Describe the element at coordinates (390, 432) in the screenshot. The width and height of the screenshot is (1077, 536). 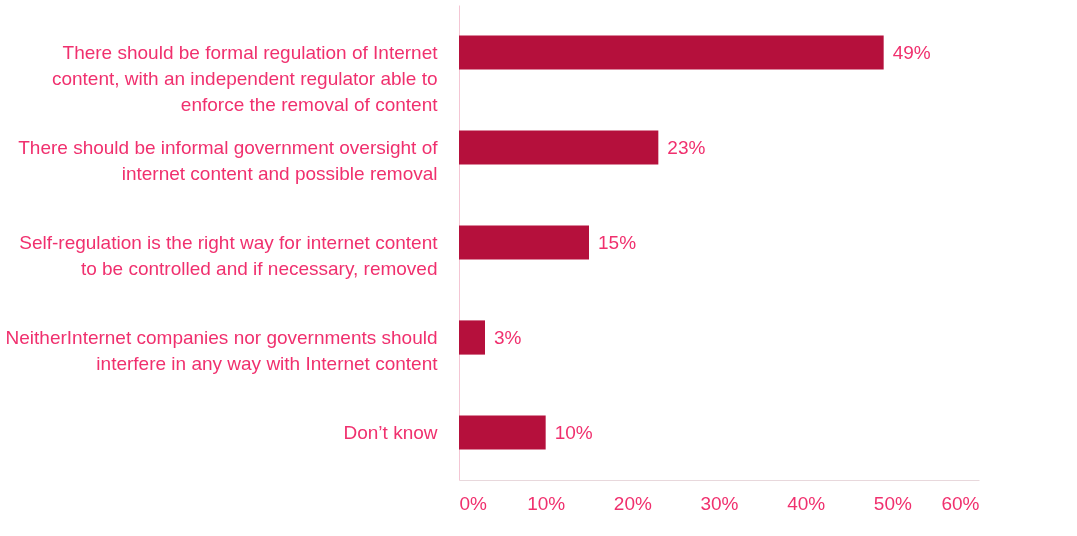
I see `y-tick-label: Don’t know` at that location.